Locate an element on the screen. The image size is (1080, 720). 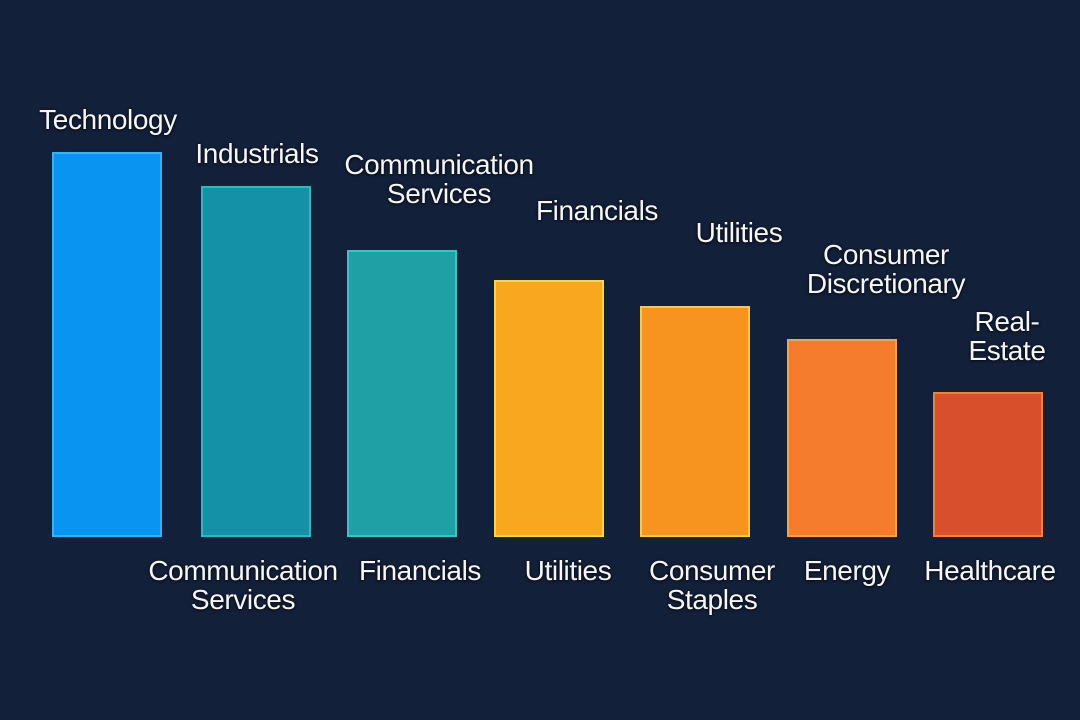
bottom-label-line: Communication is located at coordinates (243, 570).